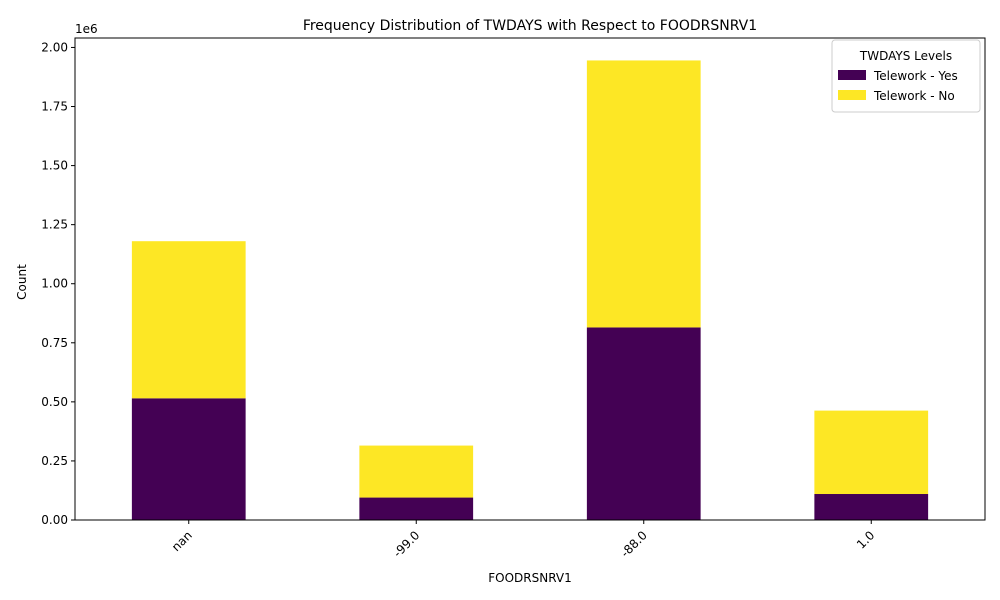 This screenshot has height=600, width=1000. Describe the element at coordinates (915, 76) in the screenshot. I see `legend-label-telework-yes: Telework - Yes` at that location.